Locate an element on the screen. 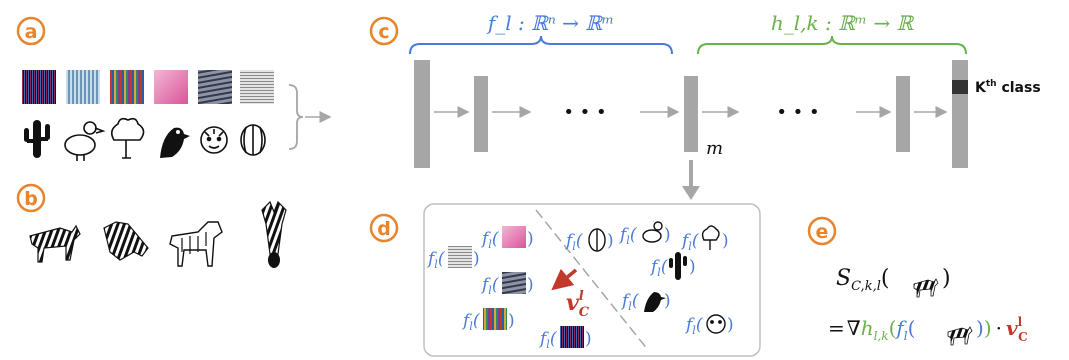 This screenshot has height=360, width=1069. panel-d-letter: d is located at coordinates (384, 229).